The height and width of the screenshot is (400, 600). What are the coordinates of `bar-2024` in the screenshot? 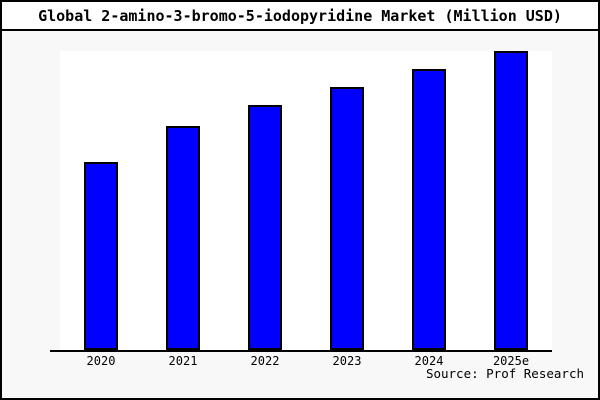 It's located at (429, 209).